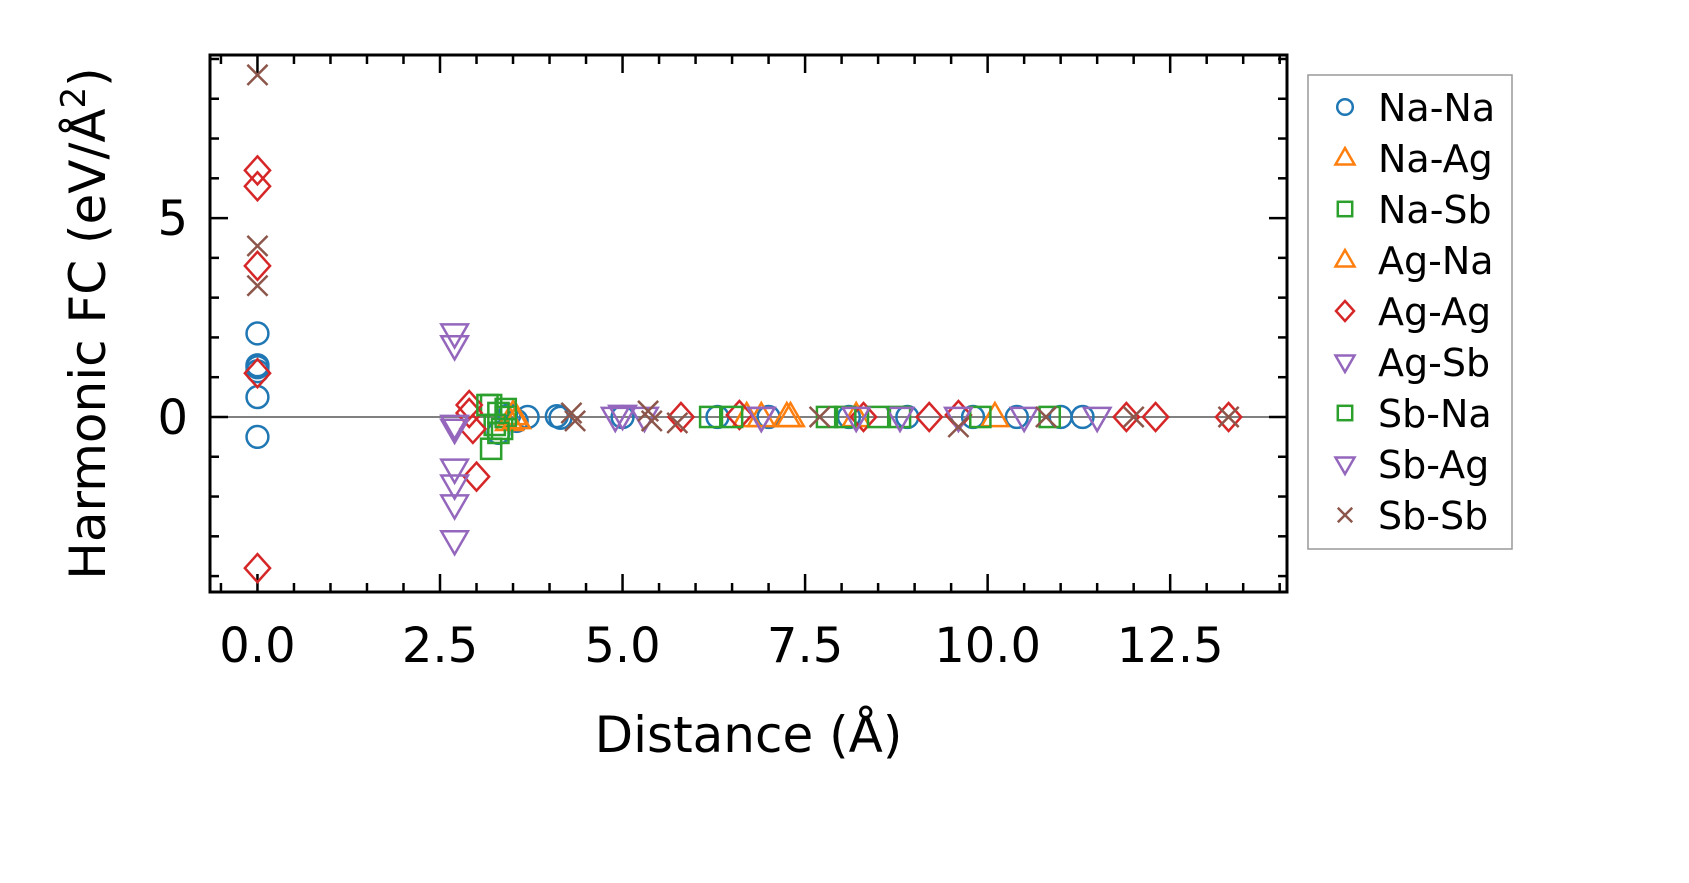 This screenshot has height=883, width=1689. Describe the element at coordinates (1170, 646) in the screenshot. I see `x-tick-label: 12.5` at that location.